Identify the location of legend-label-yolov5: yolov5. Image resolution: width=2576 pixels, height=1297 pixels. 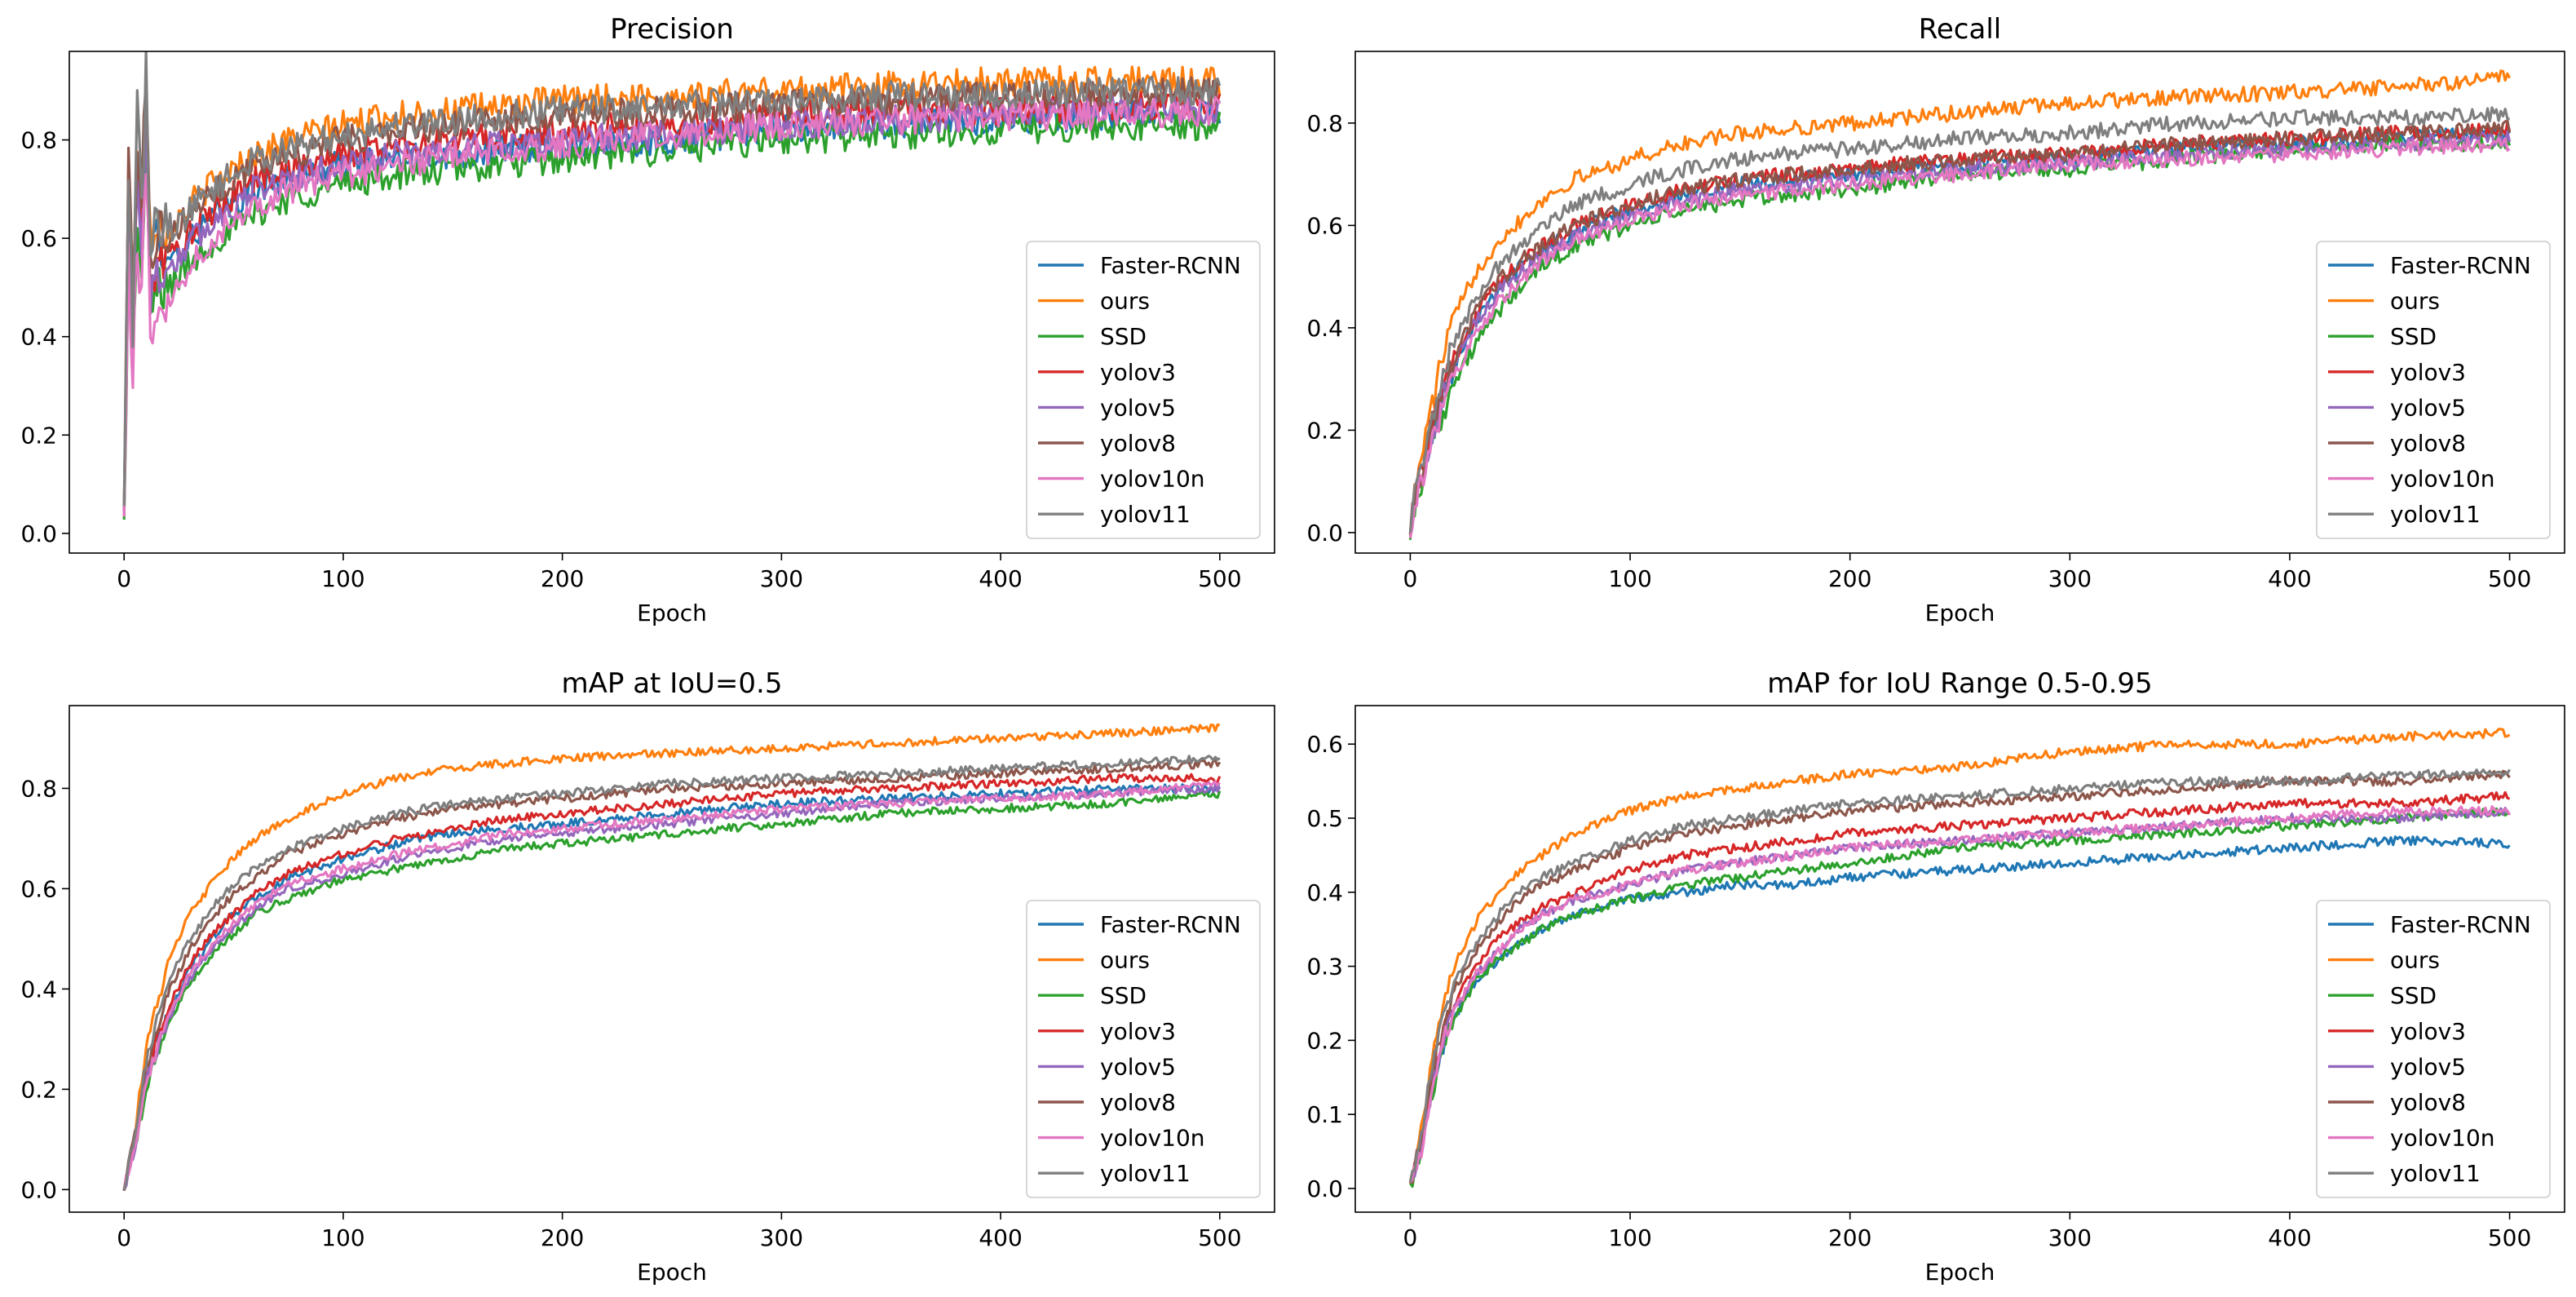
(2428, 408).